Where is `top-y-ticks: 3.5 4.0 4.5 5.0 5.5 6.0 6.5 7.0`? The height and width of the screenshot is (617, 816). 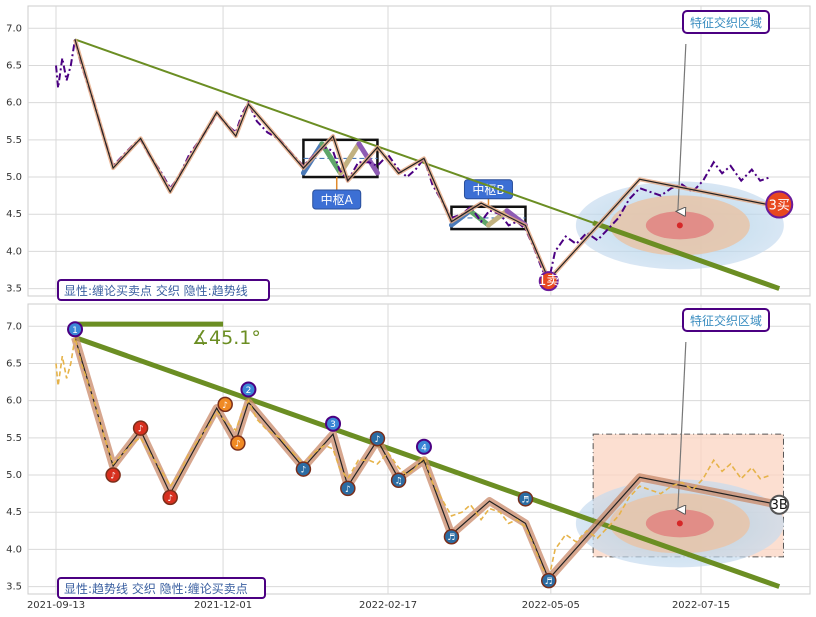 top-y-ticks: 3.5 4.0 4.5 5.0 5.5 6.0 6.5 7.0 is located at coordinates (14, 158).